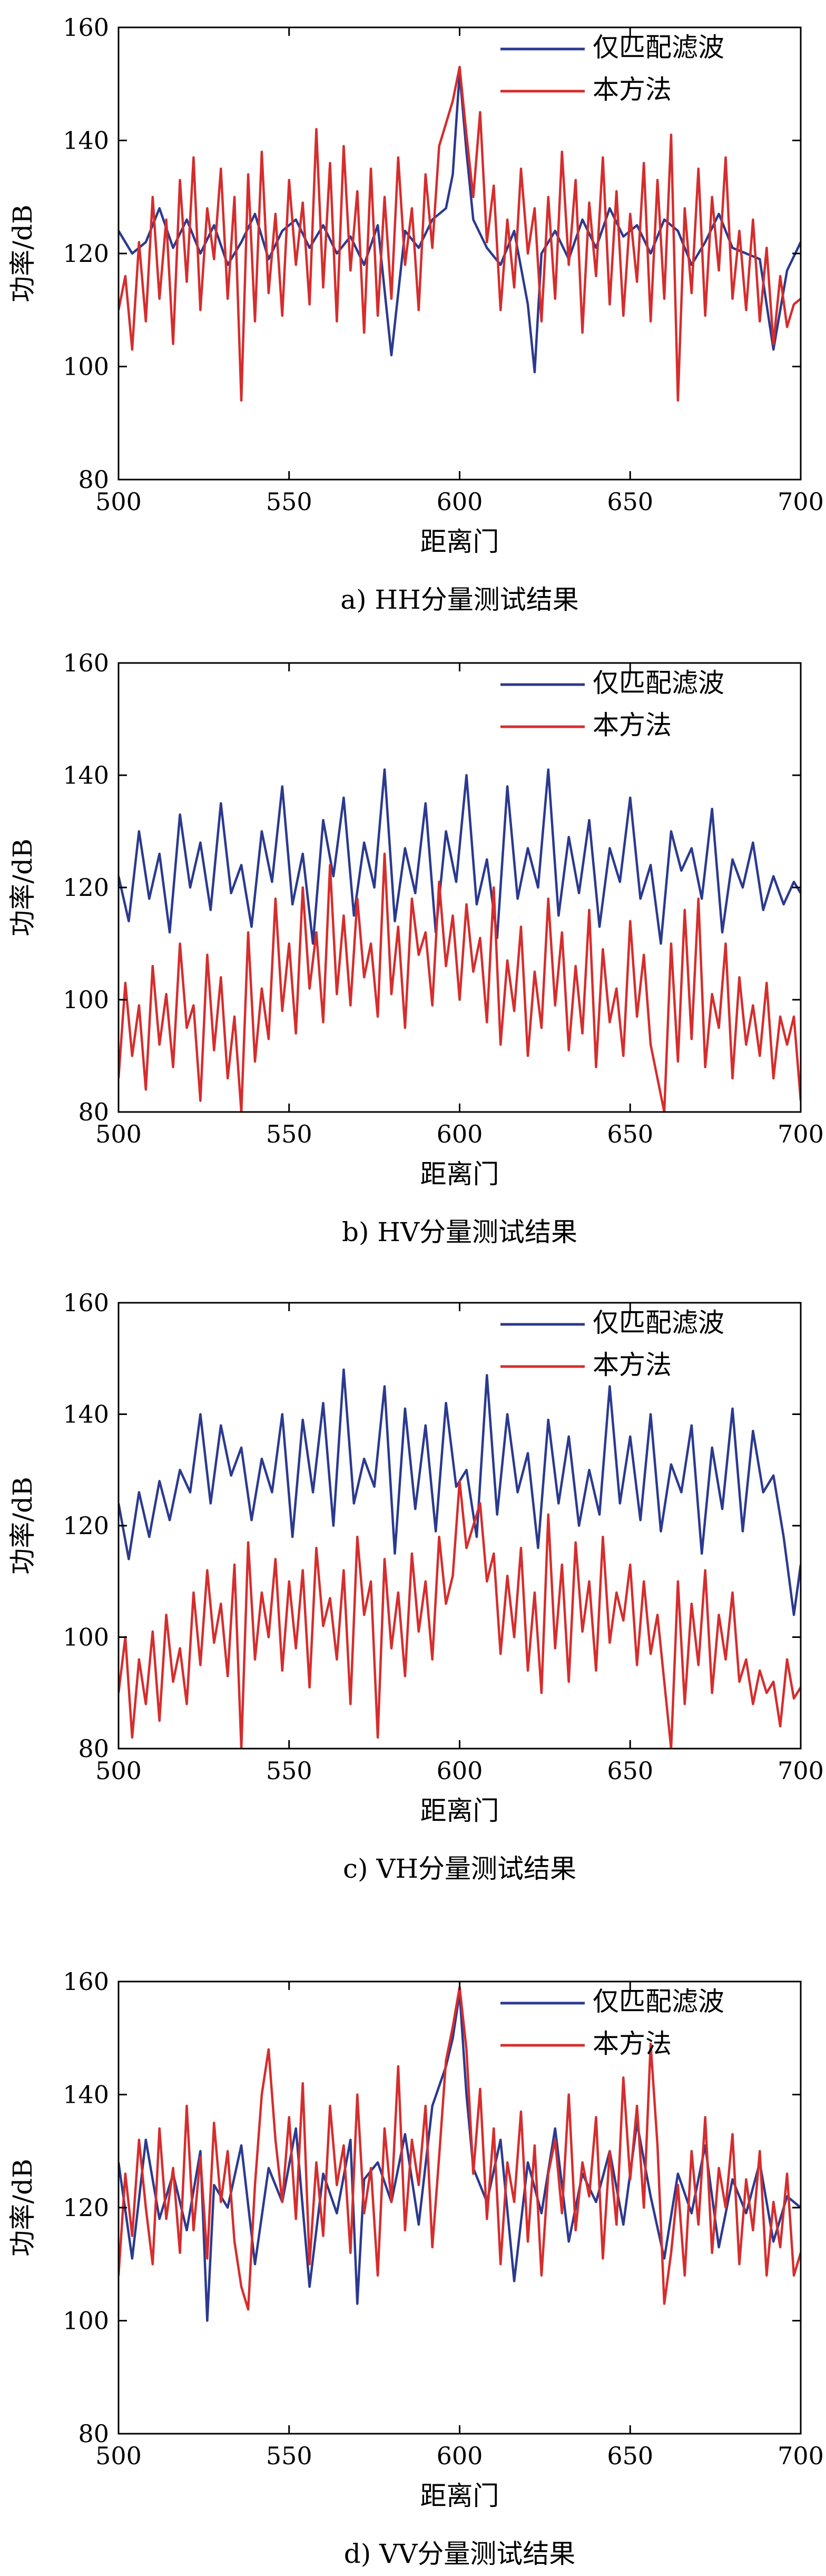 The width and height of the screenshot is (826, 2576). What do you see at coordinates (459, 599) in the screenshot?
I see `panel-caption: a) HH分量测试结果` at bounding box center [459, 599].